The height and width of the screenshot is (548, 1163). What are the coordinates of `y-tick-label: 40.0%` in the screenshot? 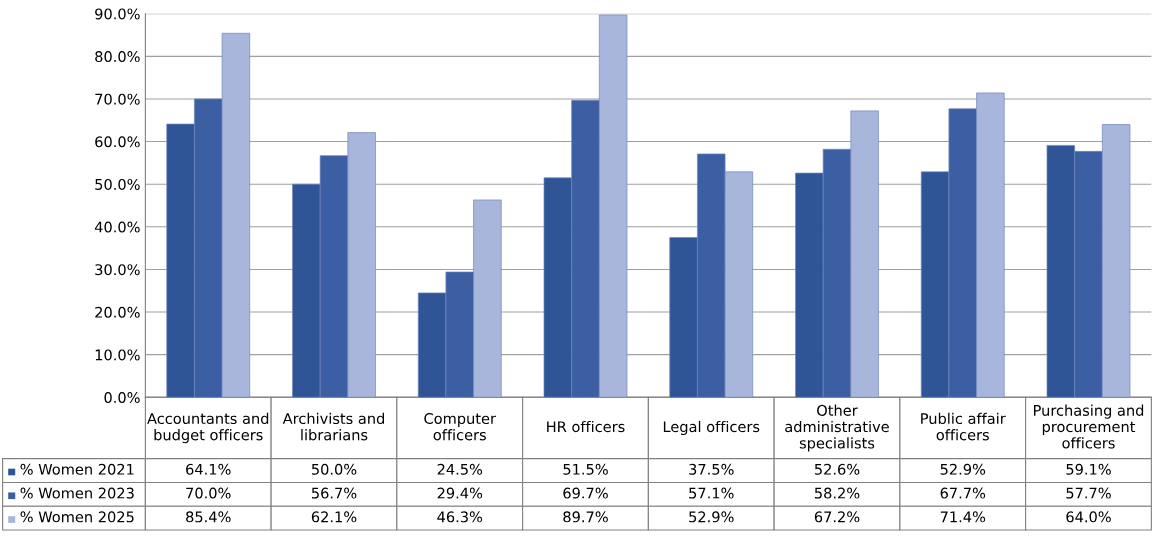 It's located at (117, 227).